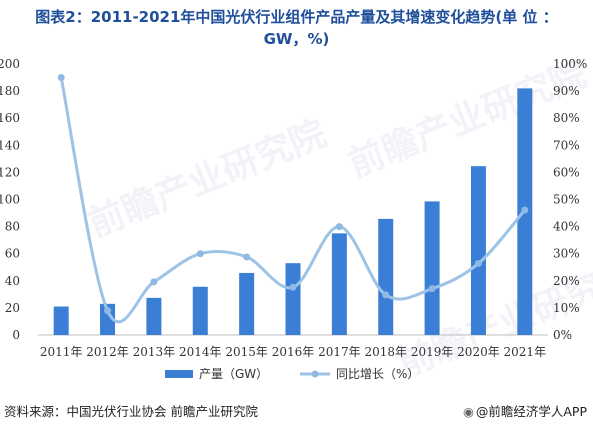 The image size is (593, 427). I want to click on y-right-tick-label: 60%, so click(566, 172).